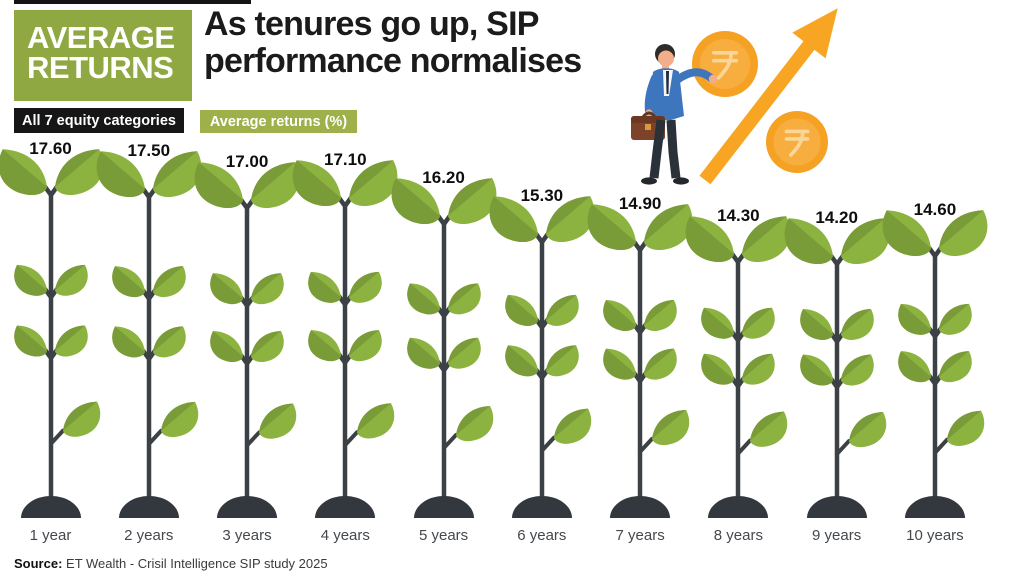  Describe the element at coordinates (50, 148) in the screenshot. I see `value-label: 17.60` at that location.